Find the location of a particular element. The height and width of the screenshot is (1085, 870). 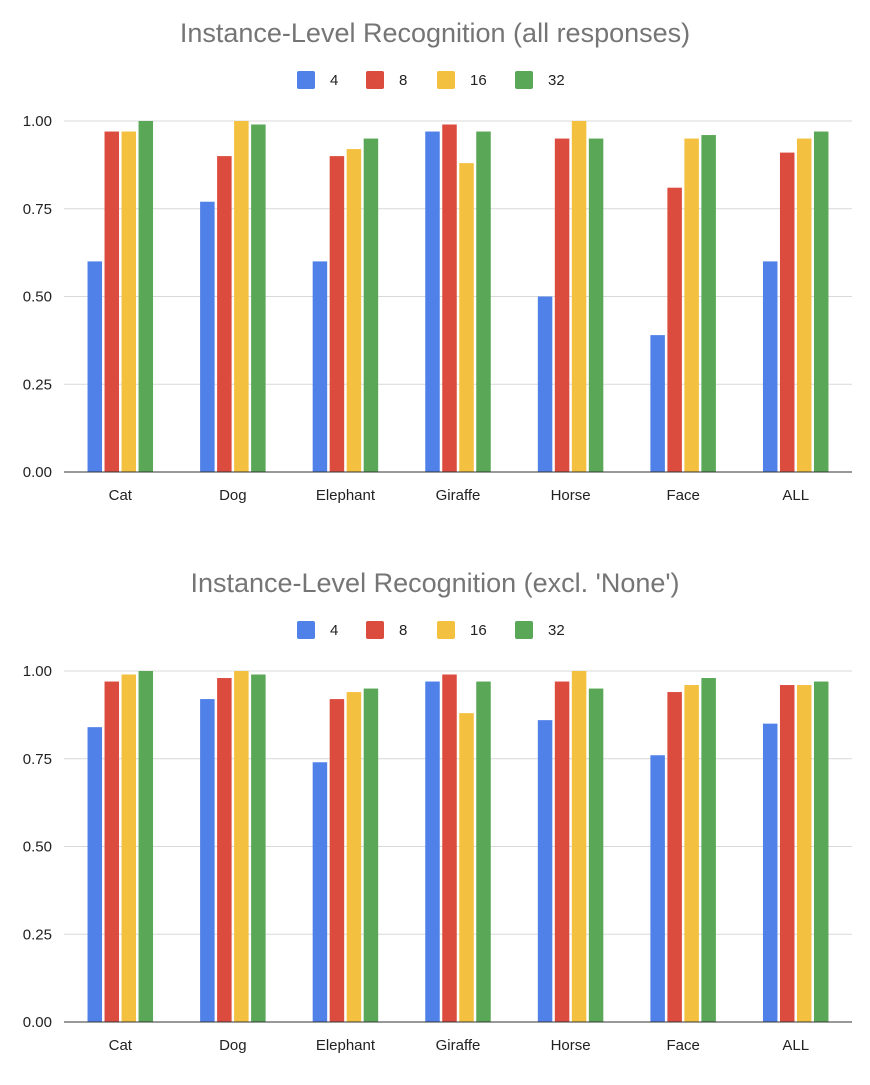

y-tick-label: 0.00 is located at coordinates (37, 472).